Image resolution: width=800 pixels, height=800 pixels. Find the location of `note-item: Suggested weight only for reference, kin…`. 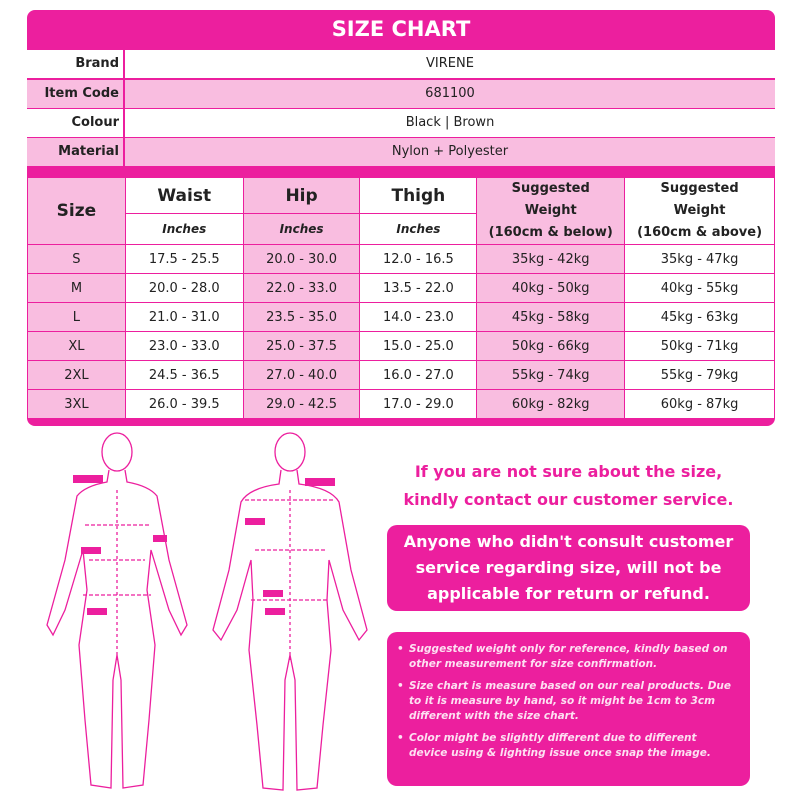

note-item: Suggested weight only for reference, kin… is located at coordinates (566, 657).